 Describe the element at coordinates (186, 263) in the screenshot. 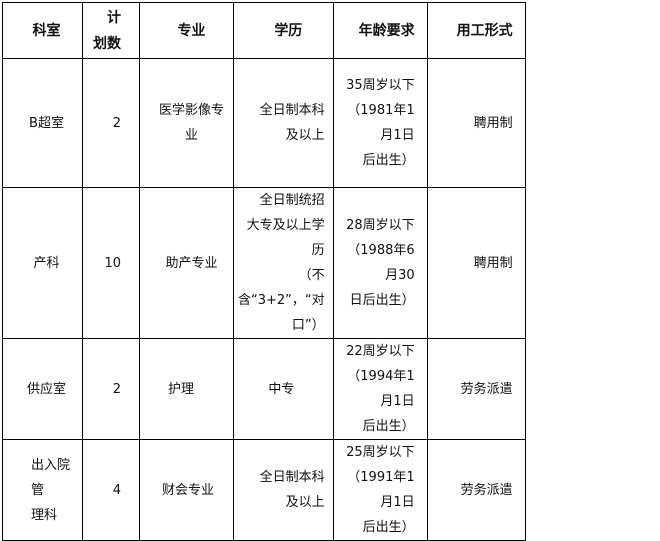

I see `cell-major: 助产专业` at that location.